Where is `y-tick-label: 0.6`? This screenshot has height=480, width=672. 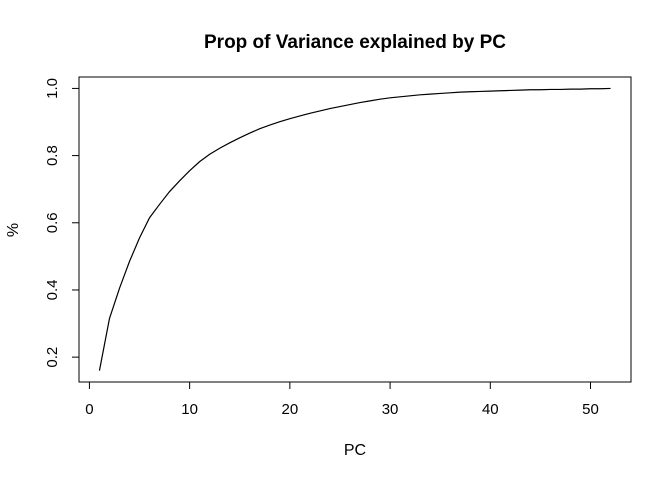
y-tick-label: 0.6 is located at coordinates (52, 222).